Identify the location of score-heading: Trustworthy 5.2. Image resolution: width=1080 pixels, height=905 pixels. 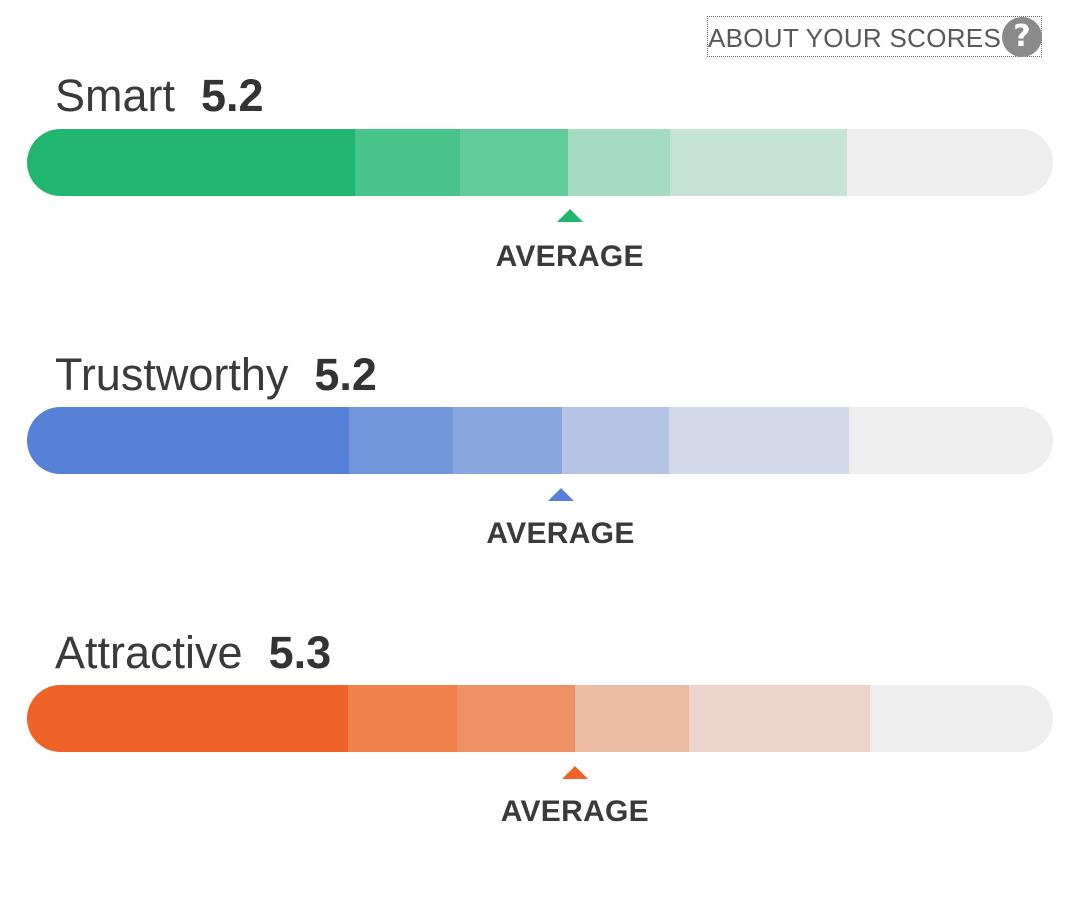
(216, 374).